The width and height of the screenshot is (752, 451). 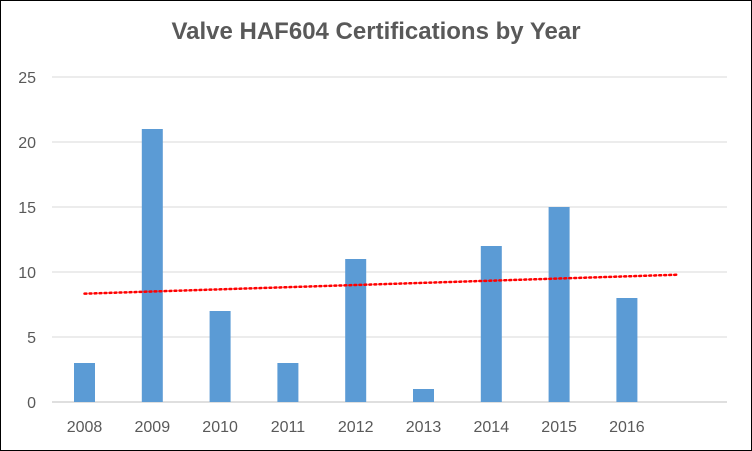 What do you see at coordinates (31, 338) in the screenshot?
I see `y-tick-label: 5` at bounding box center [31, 338].